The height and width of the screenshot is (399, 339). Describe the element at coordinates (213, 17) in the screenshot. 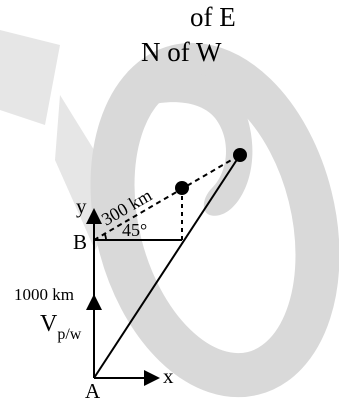

I see `header-line-1: of E` at that location.